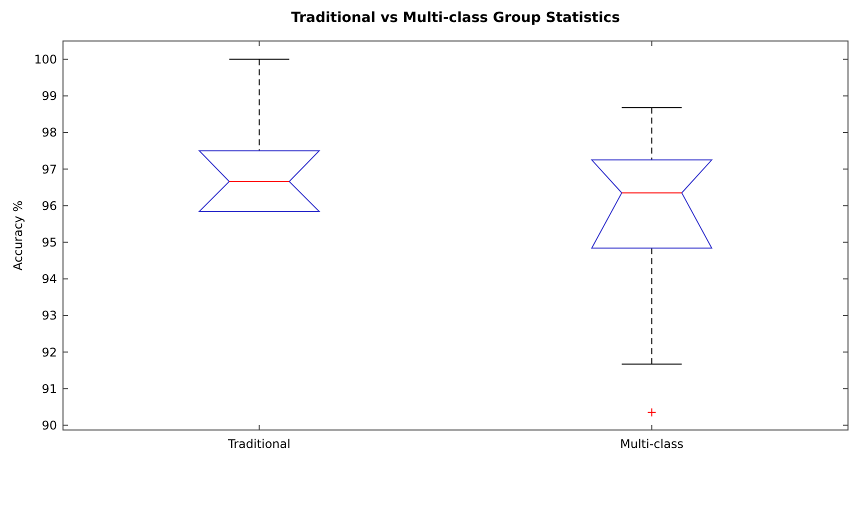  What do you see at coordinates (455, 18) in the screenshot?
I see `chart-title: Traditional vs Multi-class Group Statistics` at bounding box center [455, 18].